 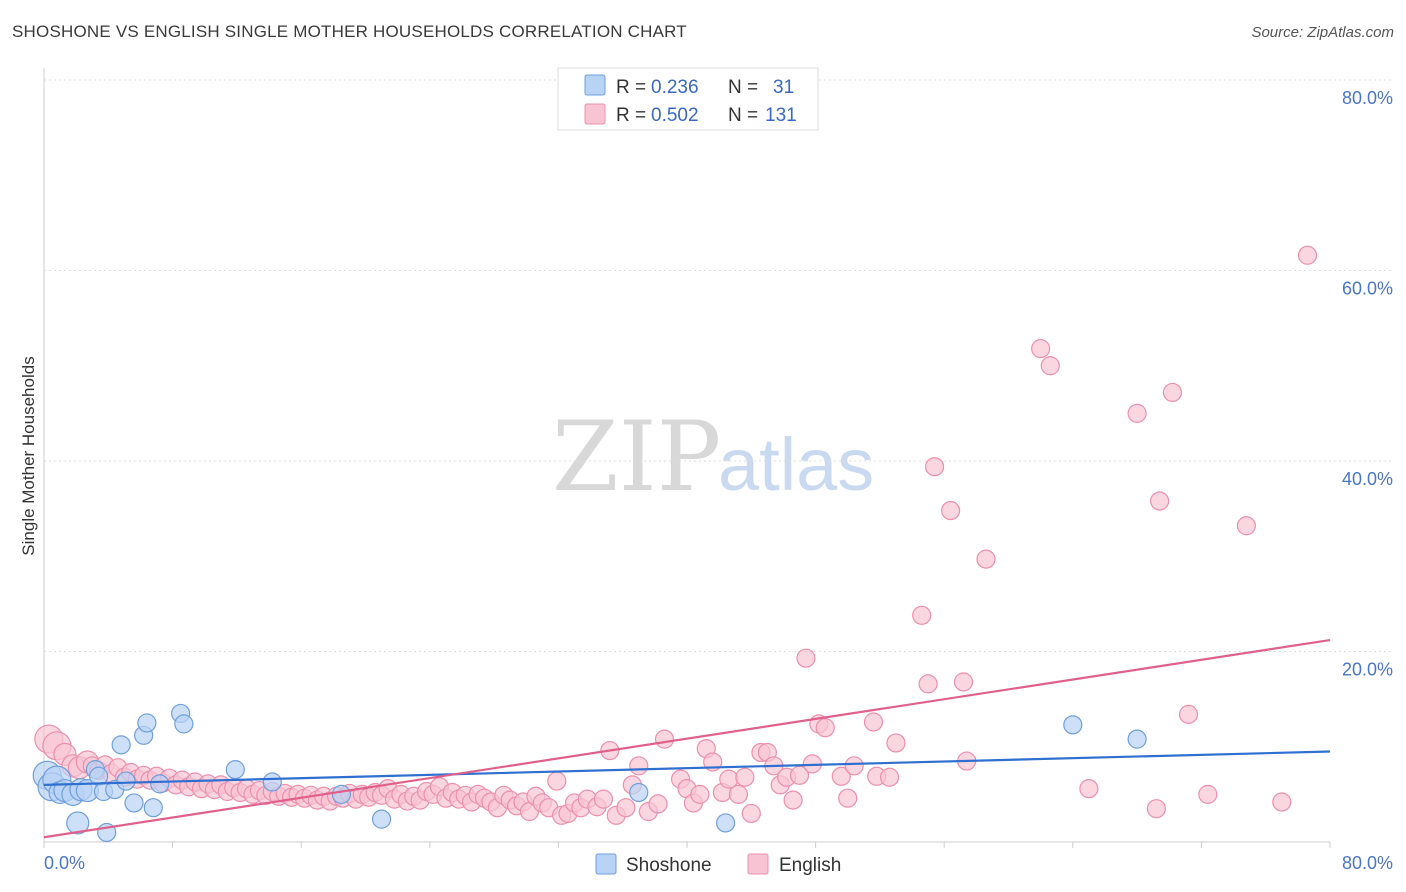 What do you see at coordinates (1367, 98) in the screenshot?
I see `y-tick-label: 80.0%` at bounding box center [1367, 98].